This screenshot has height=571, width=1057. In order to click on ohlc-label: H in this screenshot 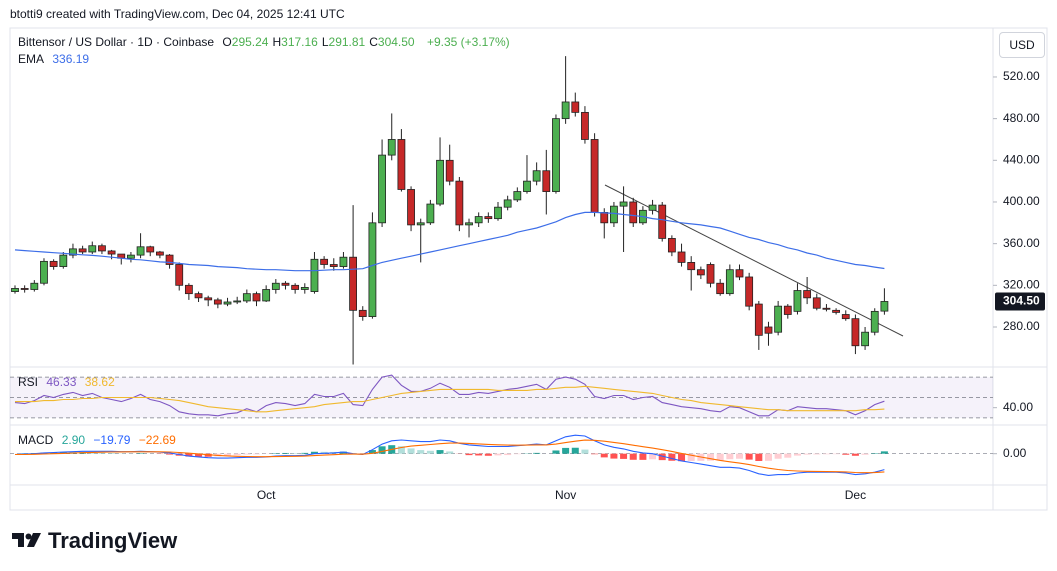, I will do `click(277, 42)`.